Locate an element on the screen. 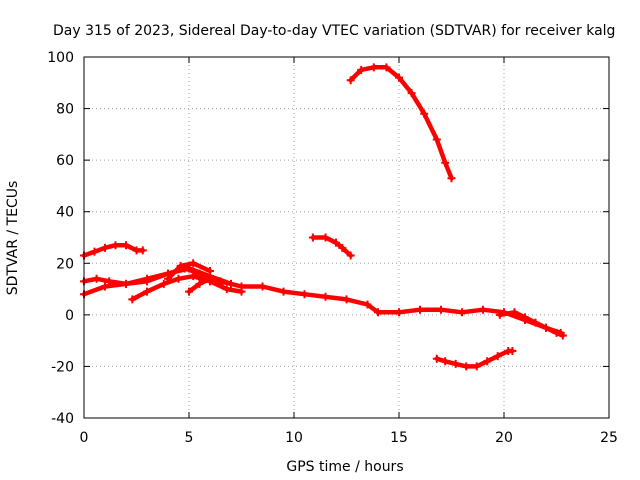 This screenshot has width=640, height=480. y-tick-label: -40 is located at coordinates (62, 419).